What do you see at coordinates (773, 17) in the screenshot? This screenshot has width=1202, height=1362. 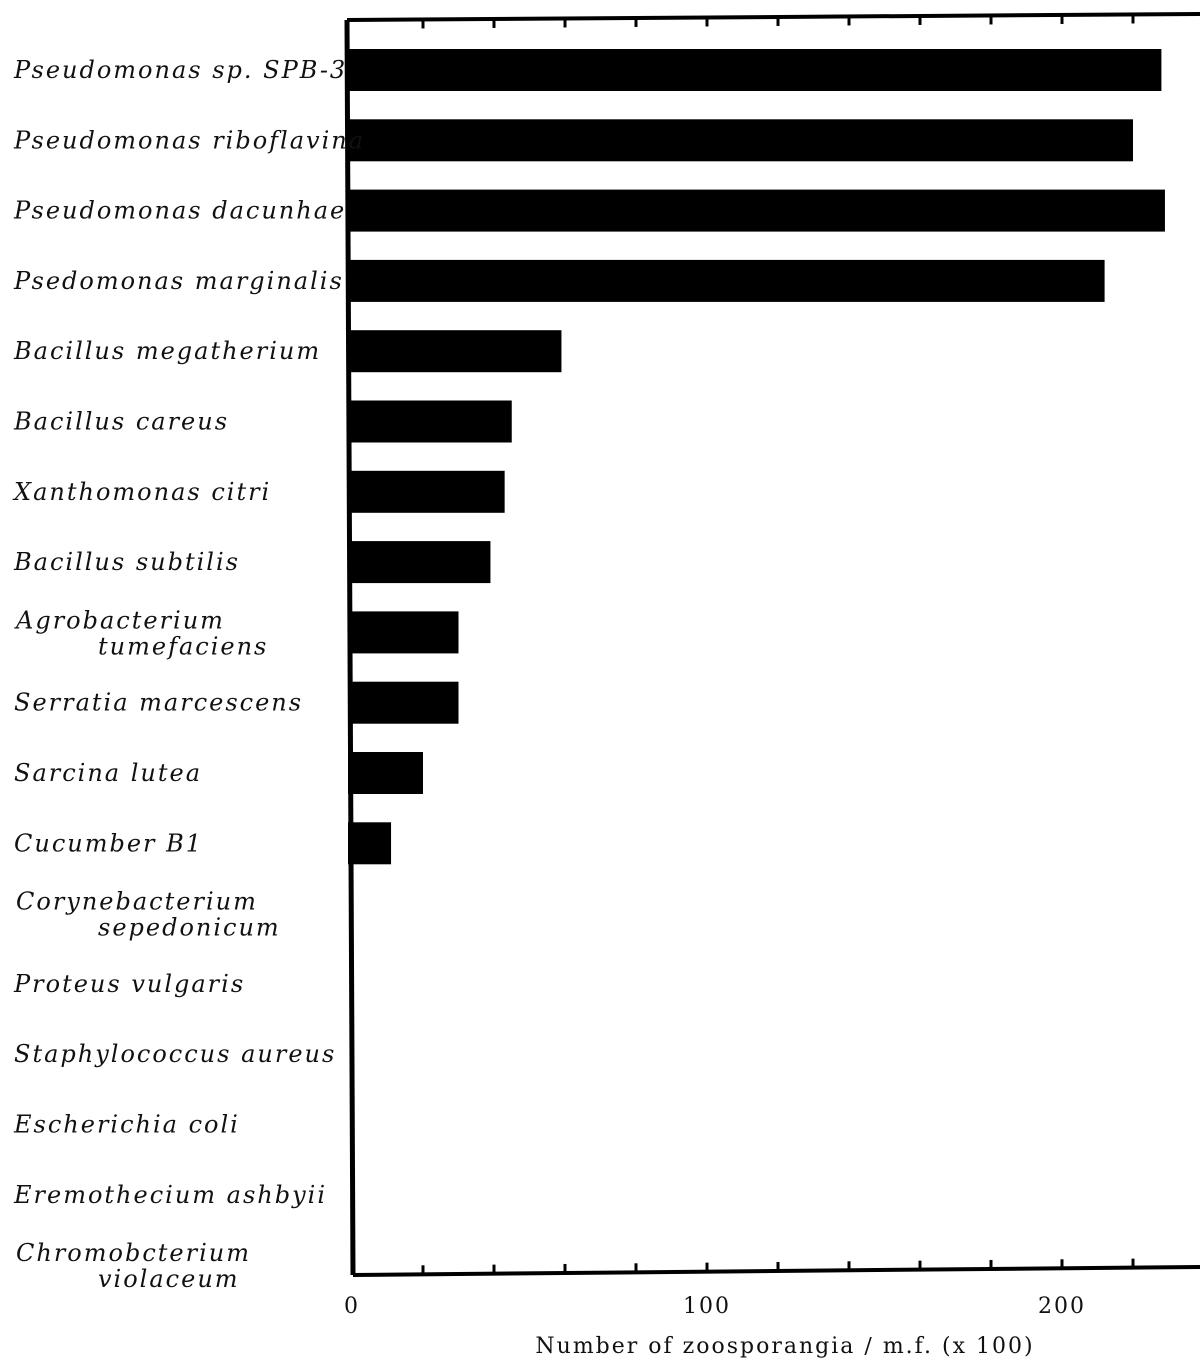 I see `plot-top-border` at bounding box center [773, 17].